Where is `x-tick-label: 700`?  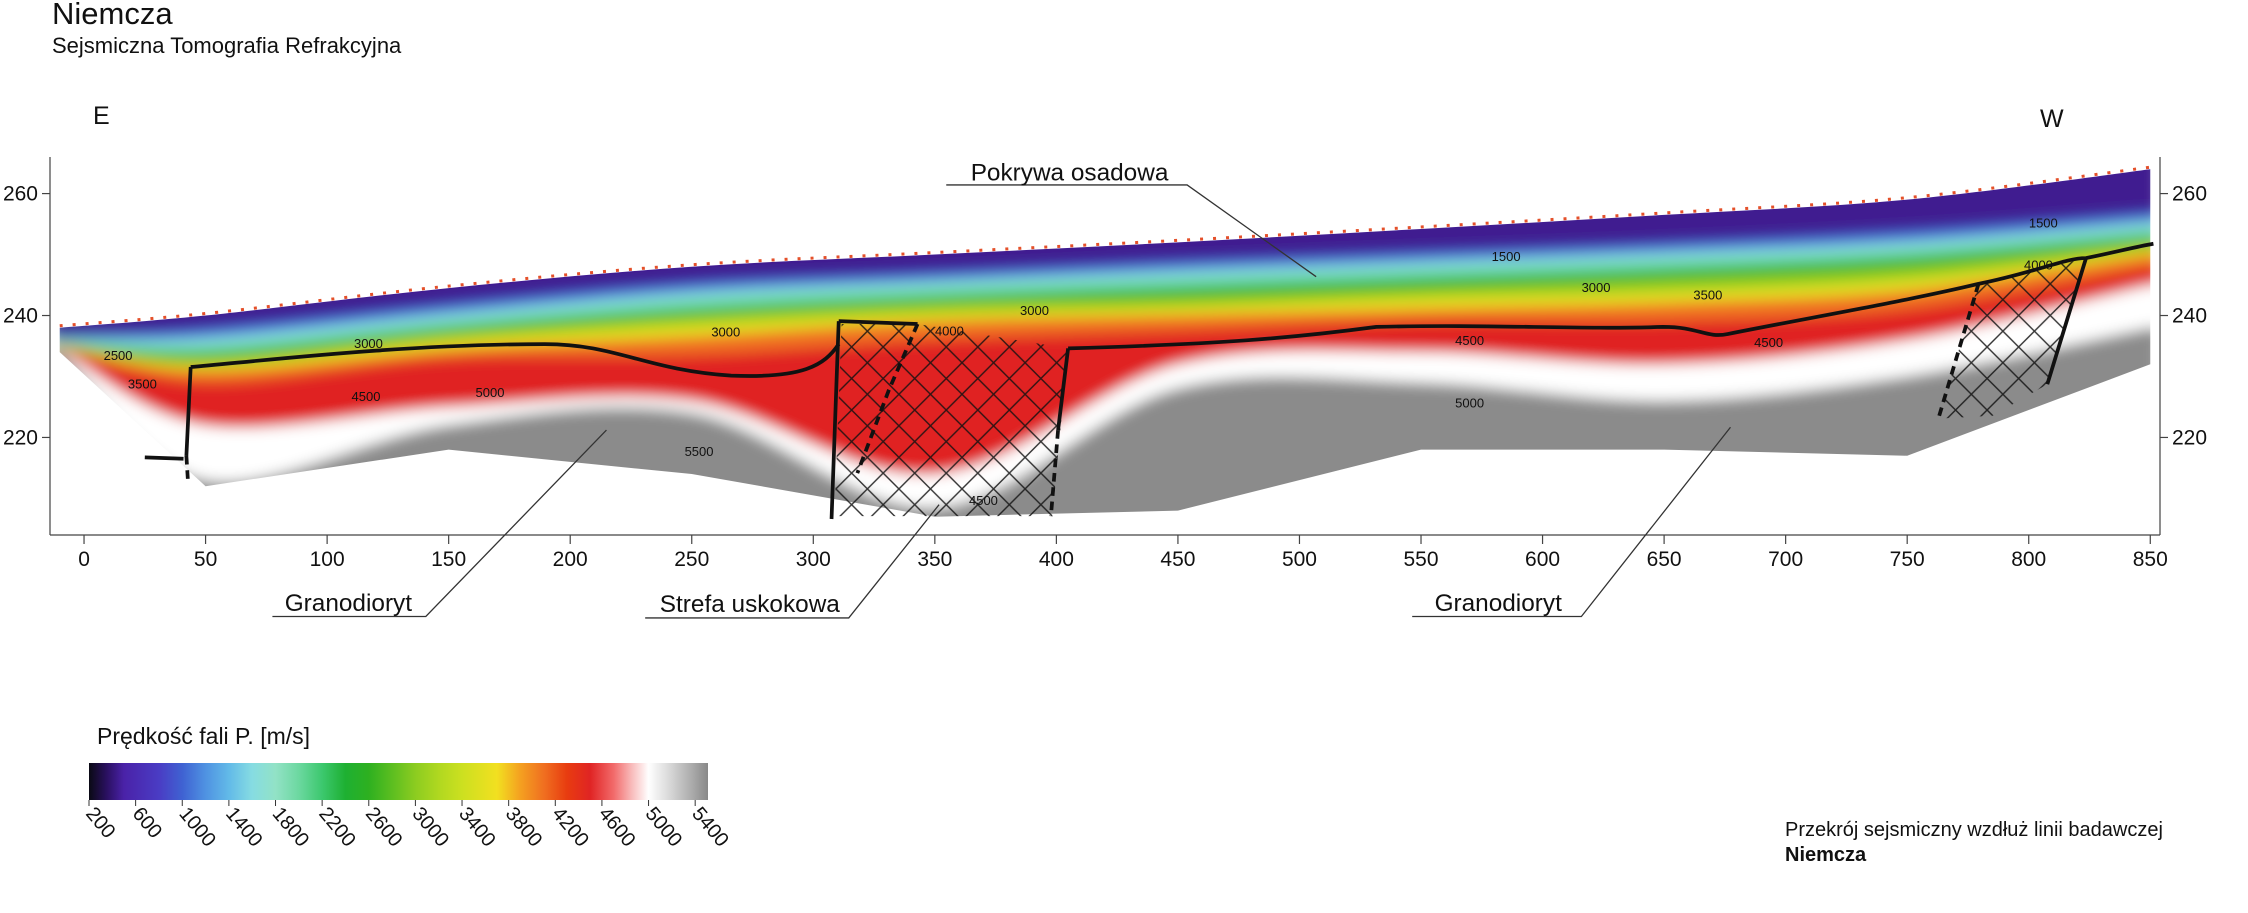
x-tick-label: 700 is located at coordinates (1785, 559).